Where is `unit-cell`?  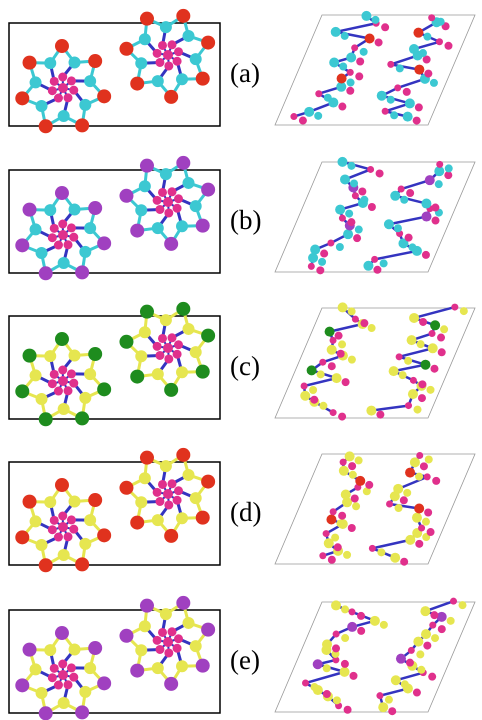
unit-cell is located at coordinates (375, 70).